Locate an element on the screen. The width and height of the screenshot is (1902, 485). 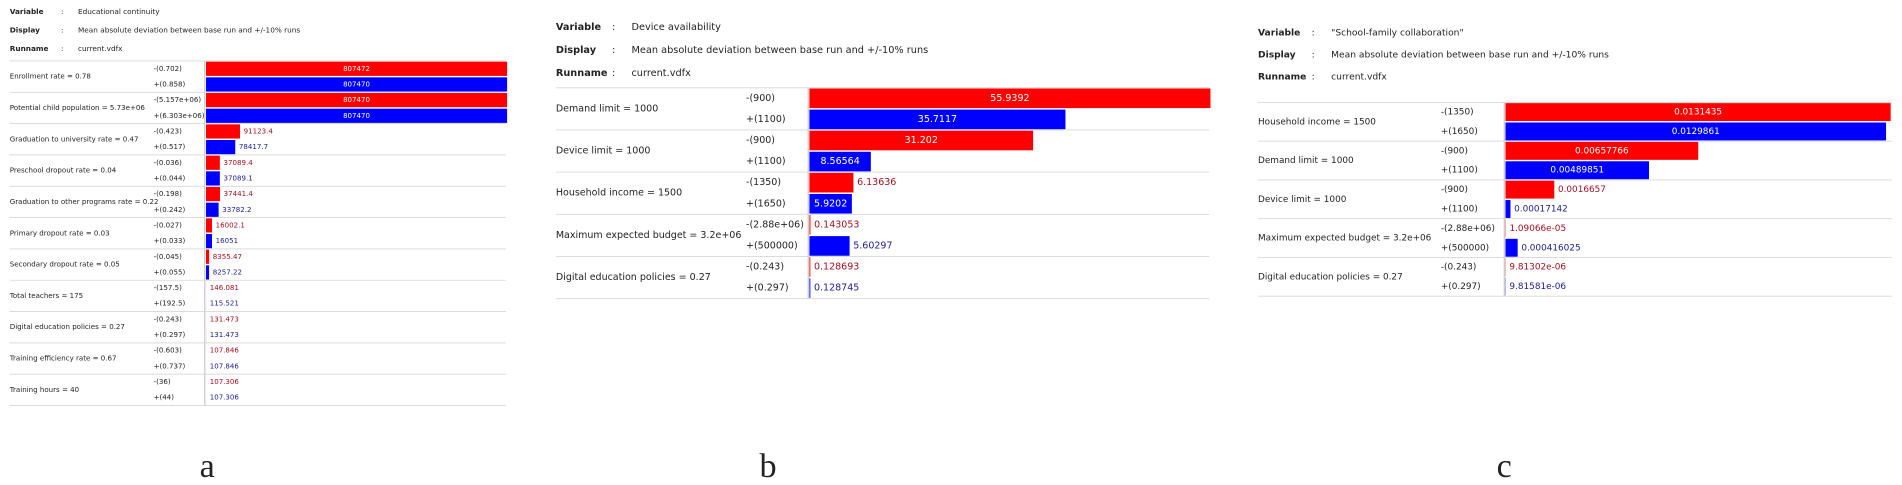
bound-label: +(0.858) is located at coordinates (170, 83).